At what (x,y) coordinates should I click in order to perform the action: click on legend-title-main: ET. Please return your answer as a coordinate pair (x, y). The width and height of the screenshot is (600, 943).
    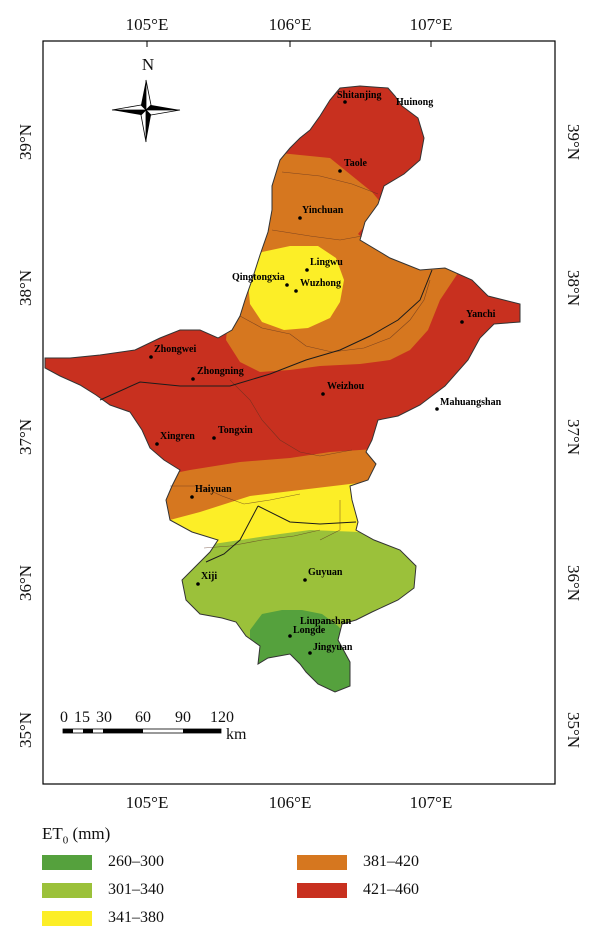
    Looking at the image, I should click on (52, 833).